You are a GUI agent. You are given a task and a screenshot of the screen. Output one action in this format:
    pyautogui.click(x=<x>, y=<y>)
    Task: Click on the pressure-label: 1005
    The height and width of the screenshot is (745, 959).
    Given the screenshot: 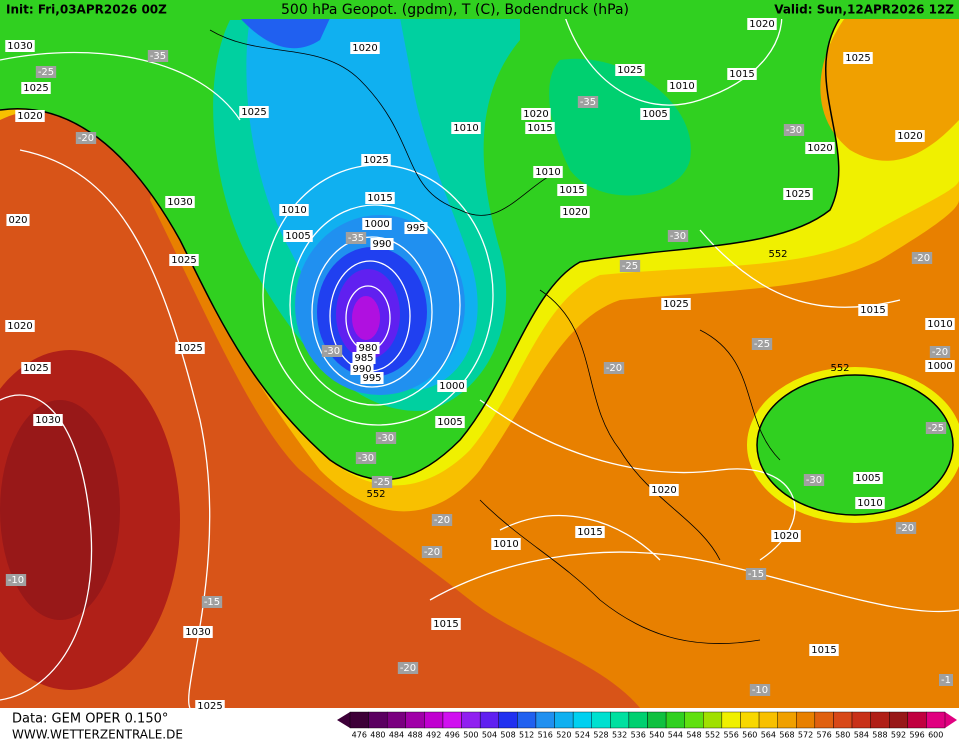 What is the action you would take?
    pyautogui.click(x=449, y=422)
    